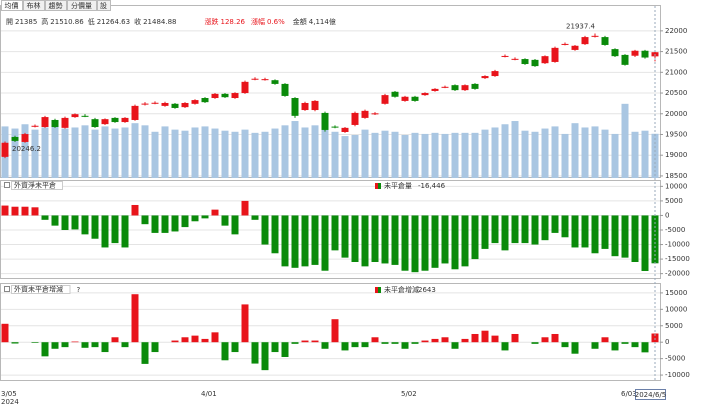  I want to click on x-tick-label: 5/02, so click(409, 394).